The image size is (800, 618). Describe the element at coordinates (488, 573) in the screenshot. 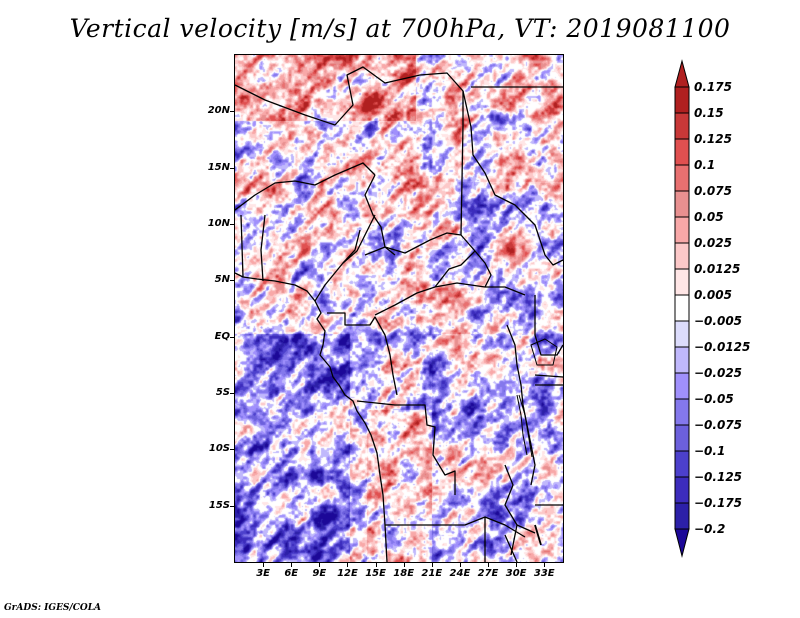

I see `x-tick-label: 27E` at that location.